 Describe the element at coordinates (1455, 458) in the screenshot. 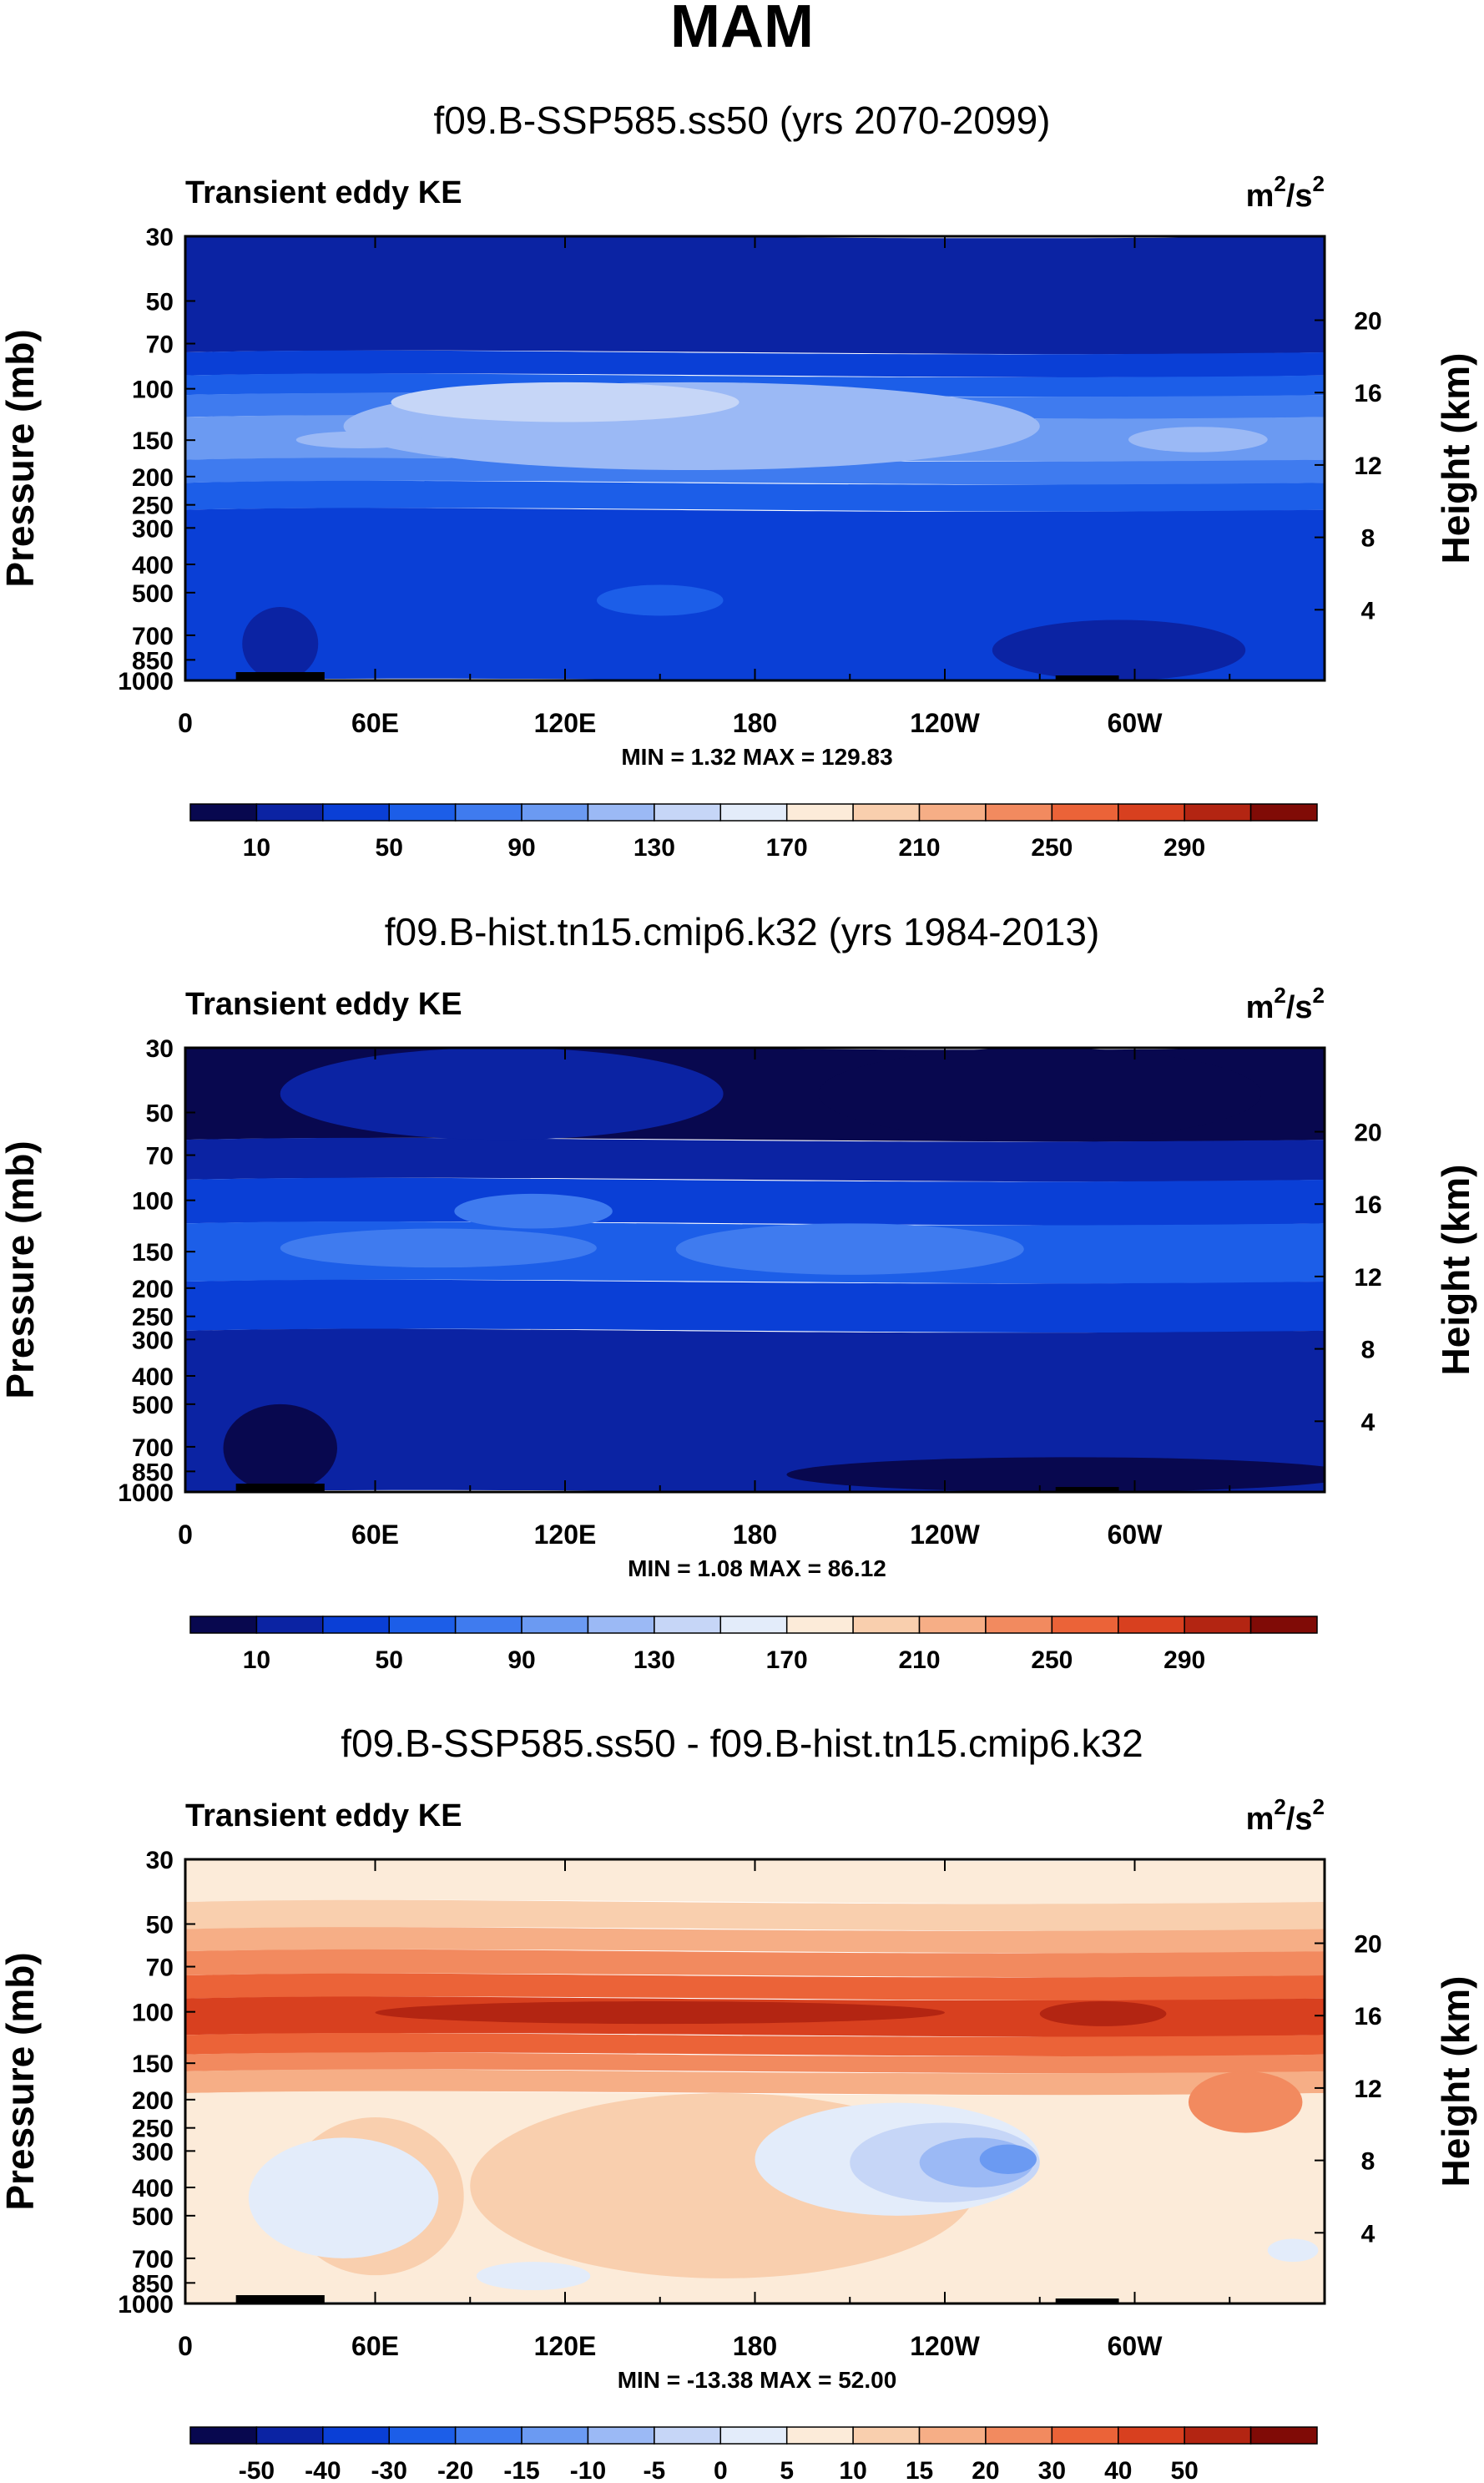

I see `y-axis-right-title: Height (km)` at that location.